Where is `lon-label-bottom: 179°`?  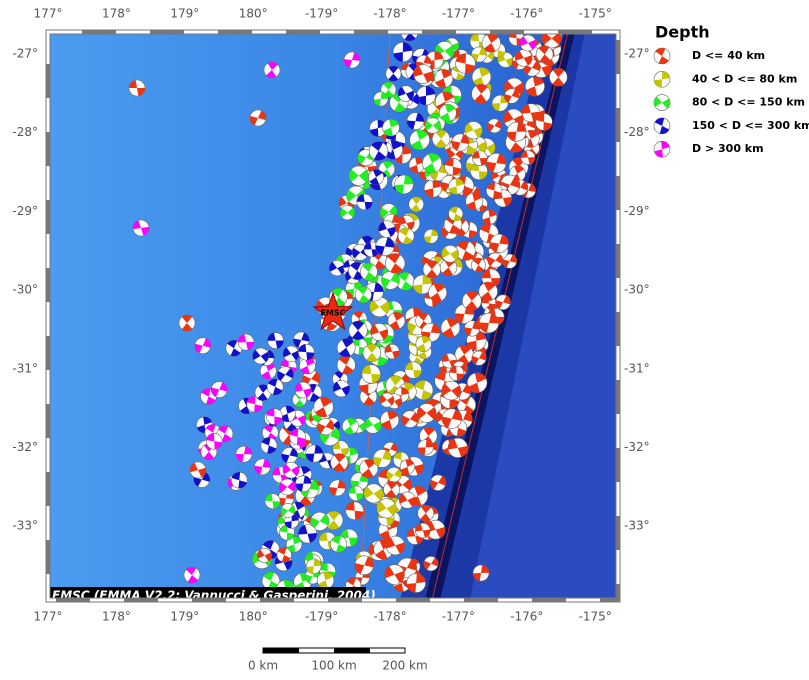
lon-label-bottom: 179° is located at coordinates (184, 617).